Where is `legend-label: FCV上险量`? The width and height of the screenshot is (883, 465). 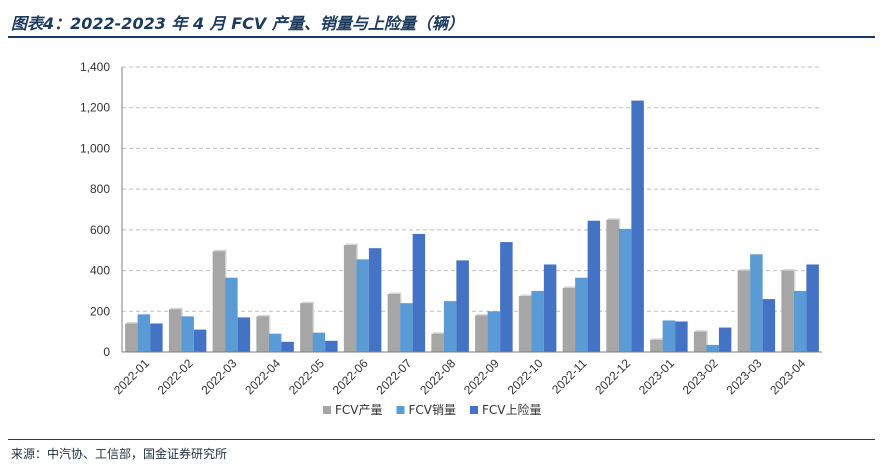 legend-label: FCV上险量 is located at coordinates (512, 409).